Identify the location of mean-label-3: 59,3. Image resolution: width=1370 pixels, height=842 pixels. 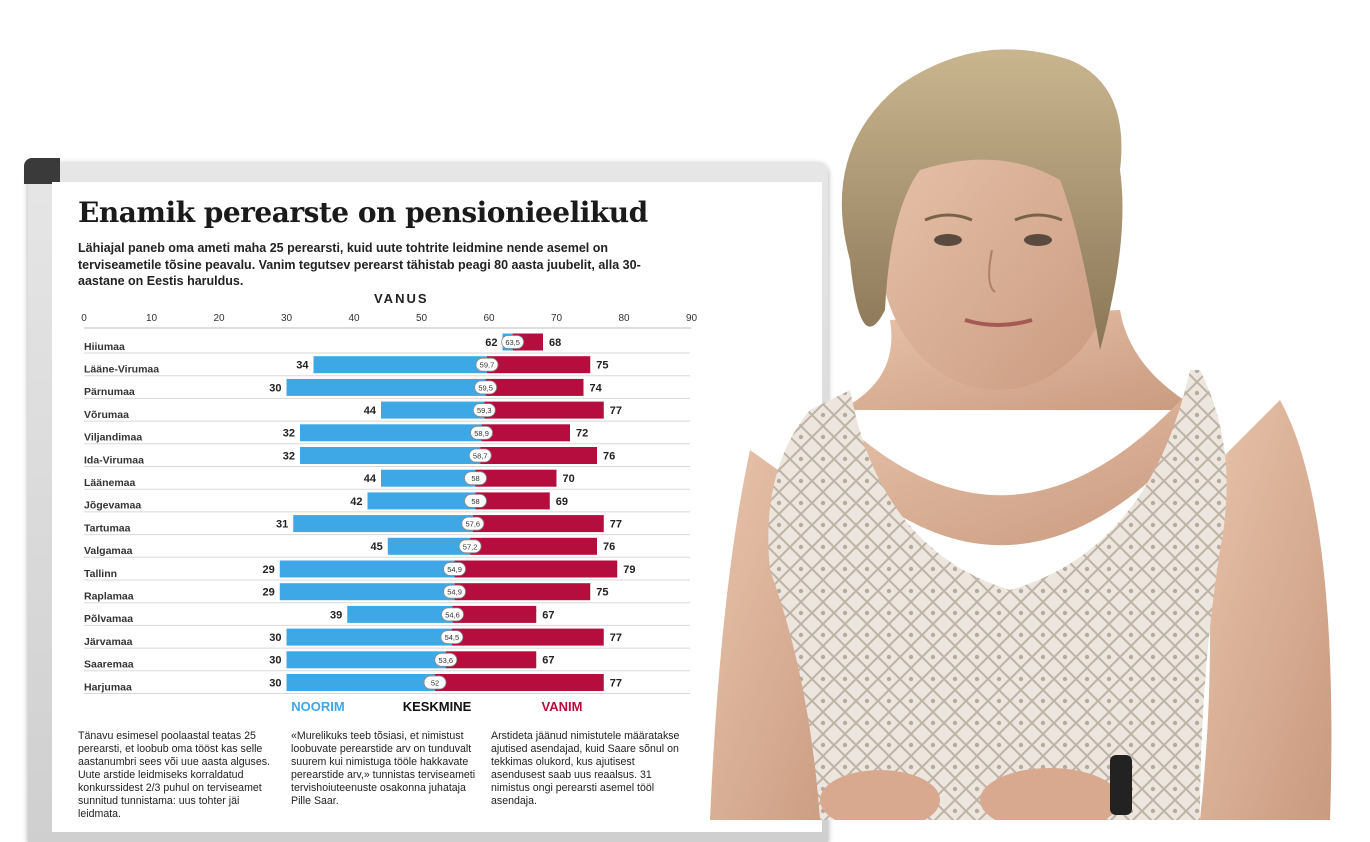
(484, 410).